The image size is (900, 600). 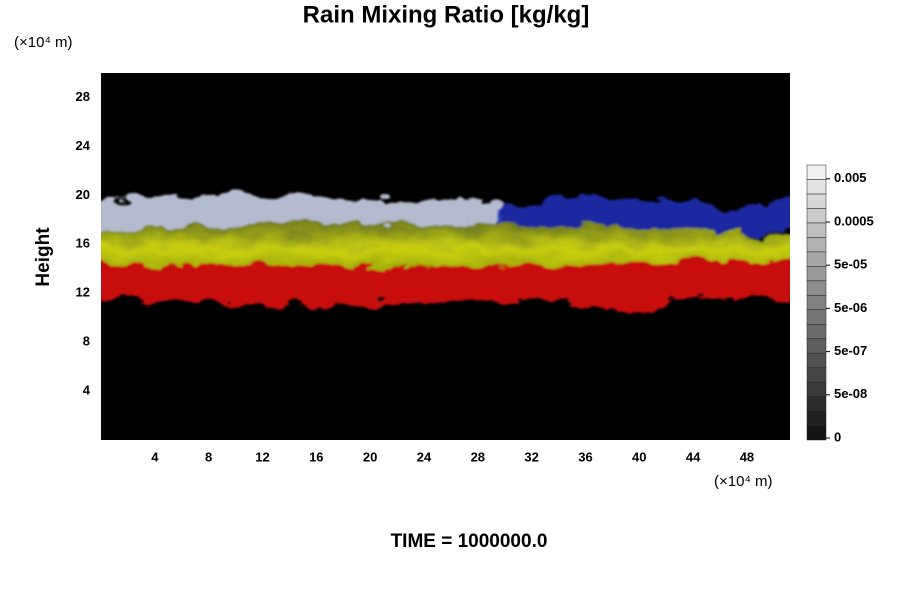 What do you see at coordinates (445, 250) in the screenshot?
I see `snow-layer` at bounding box center [445, 250].